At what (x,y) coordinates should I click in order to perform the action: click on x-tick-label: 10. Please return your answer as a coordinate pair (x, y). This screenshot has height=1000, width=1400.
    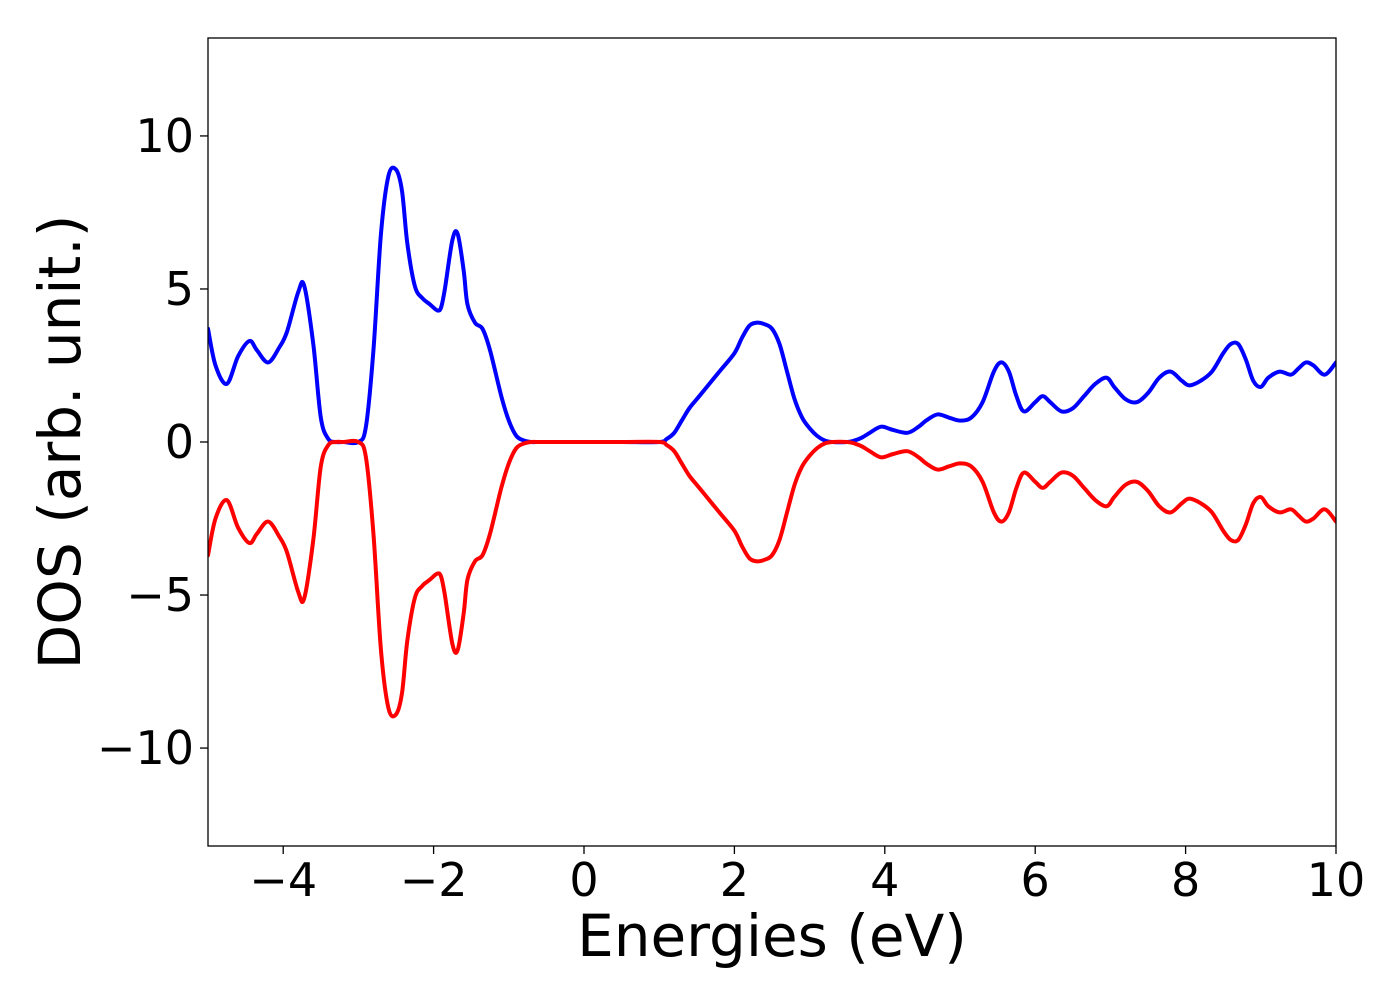
    Looking at the image, I should click on (1336, 880).